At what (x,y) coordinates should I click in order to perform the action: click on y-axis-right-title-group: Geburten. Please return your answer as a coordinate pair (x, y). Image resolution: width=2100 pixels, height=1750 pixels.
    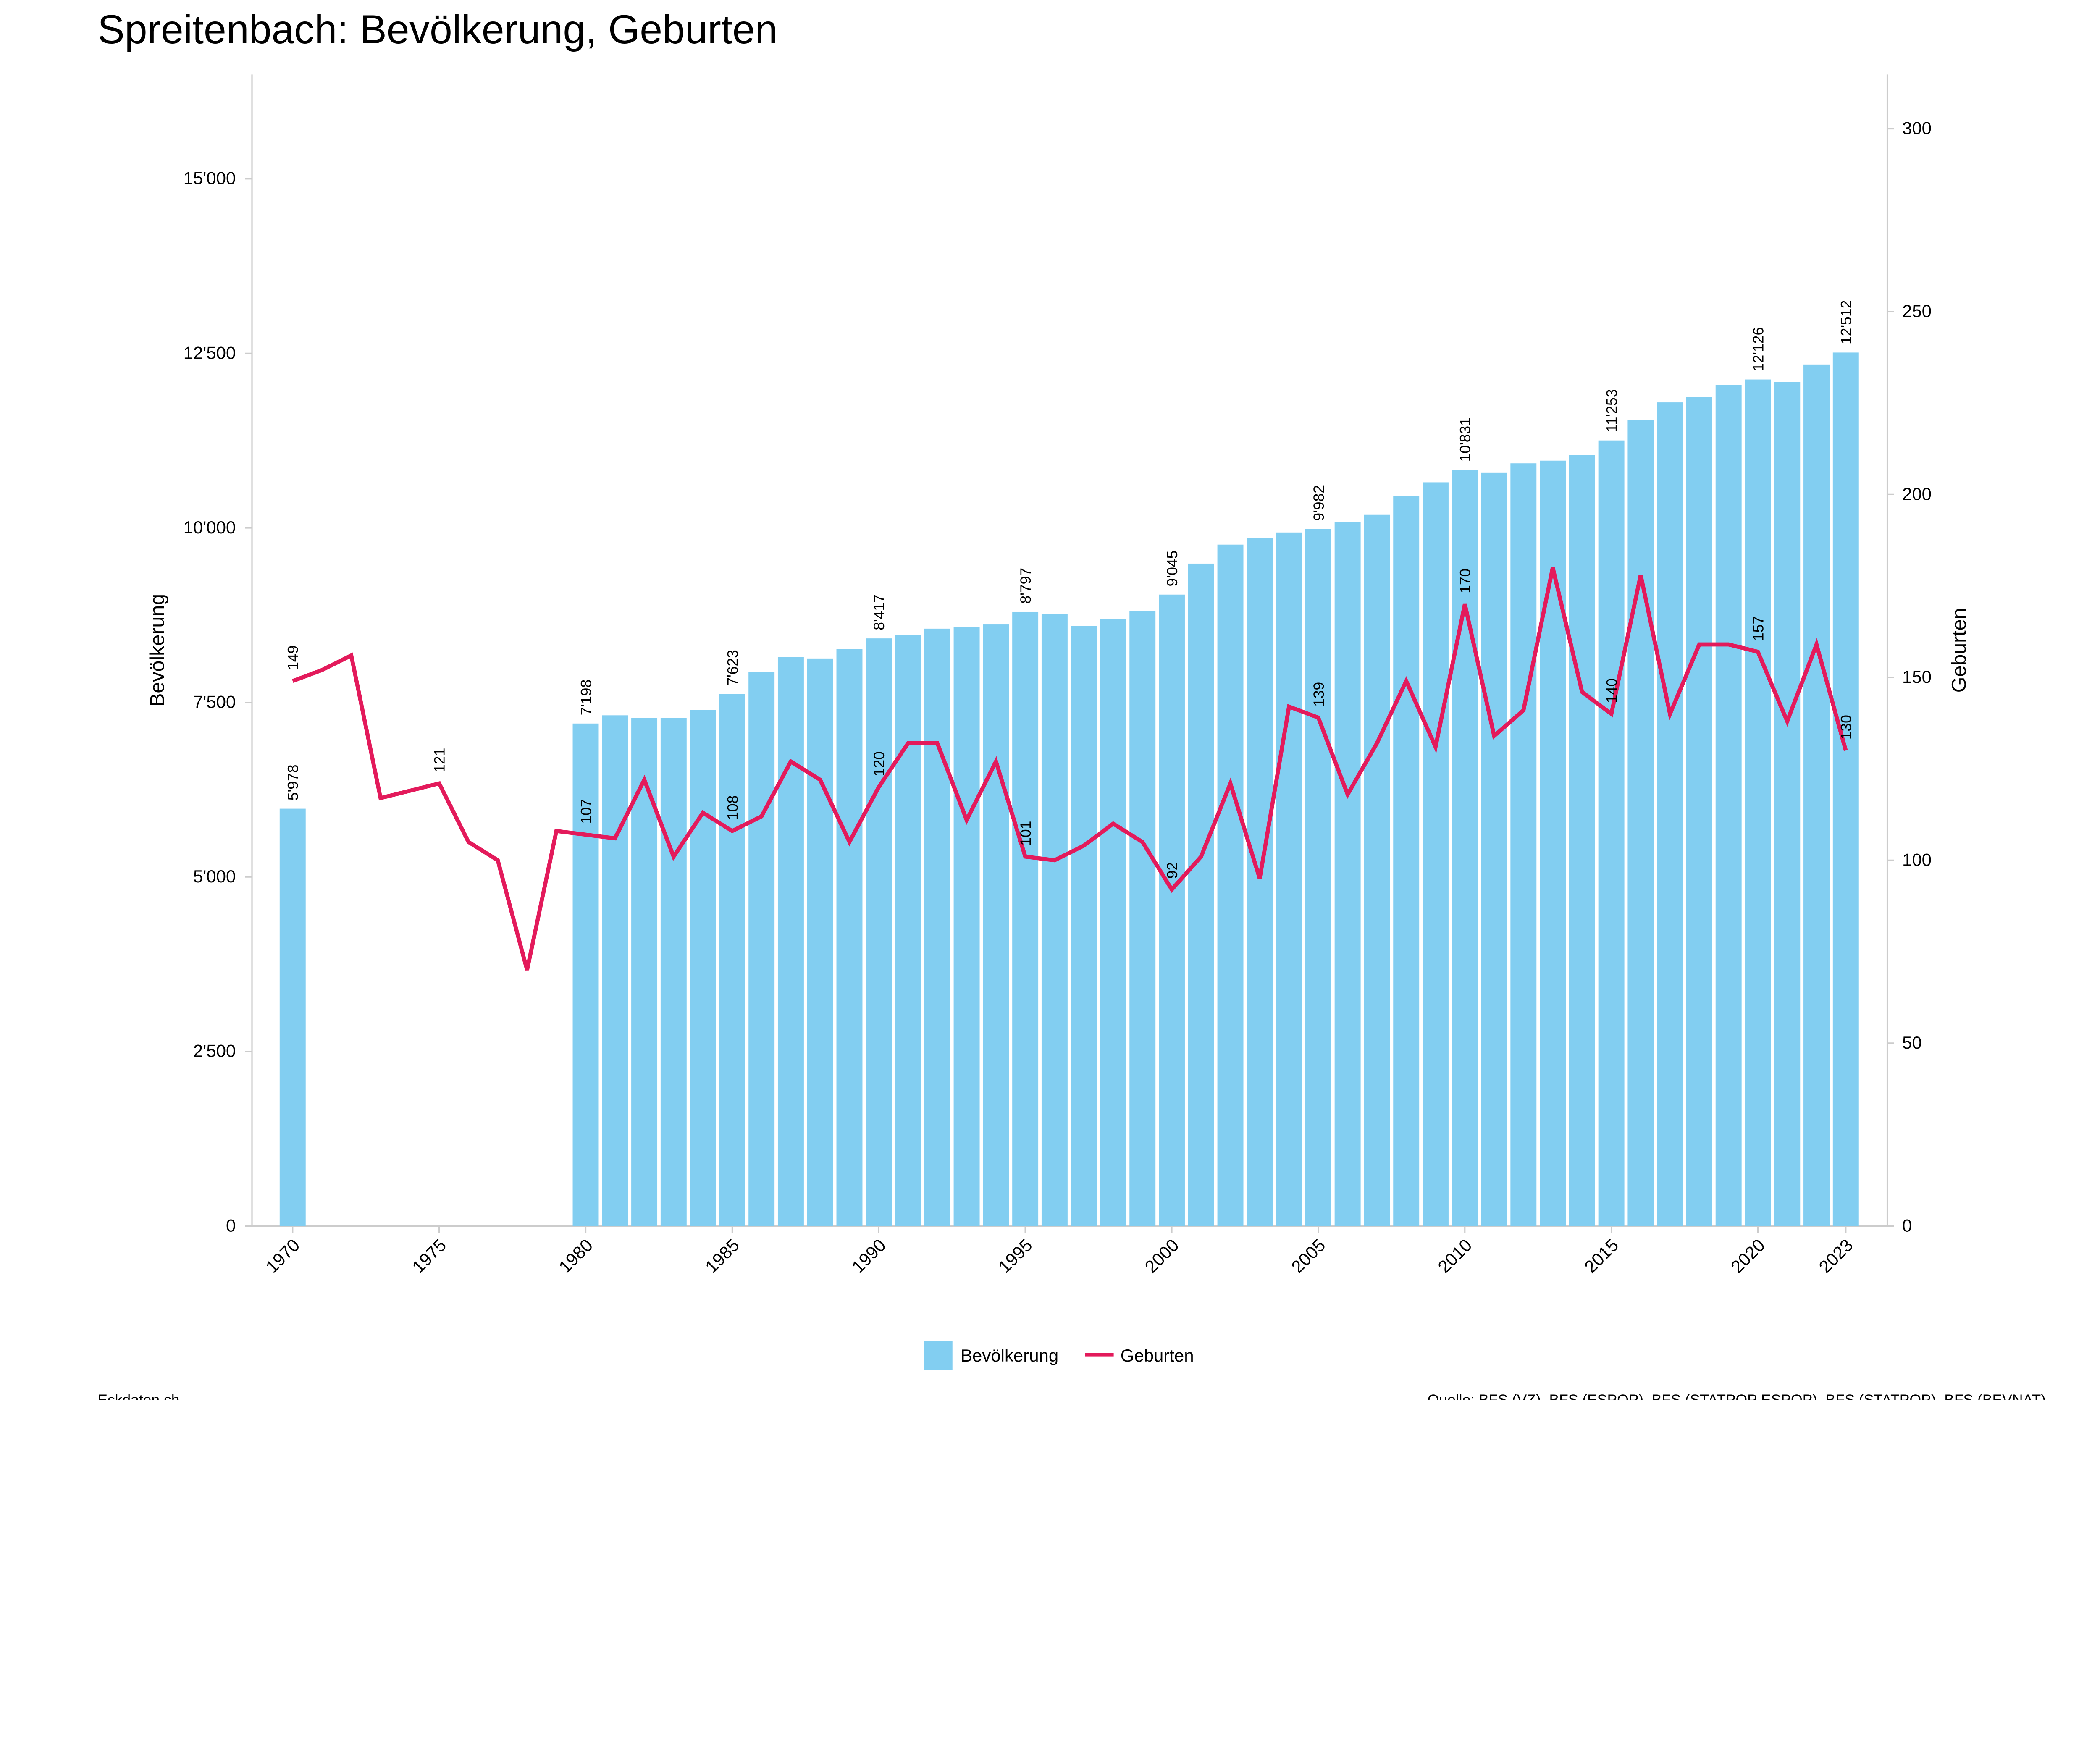
    Looking at the image, I should click on (1959, 650).